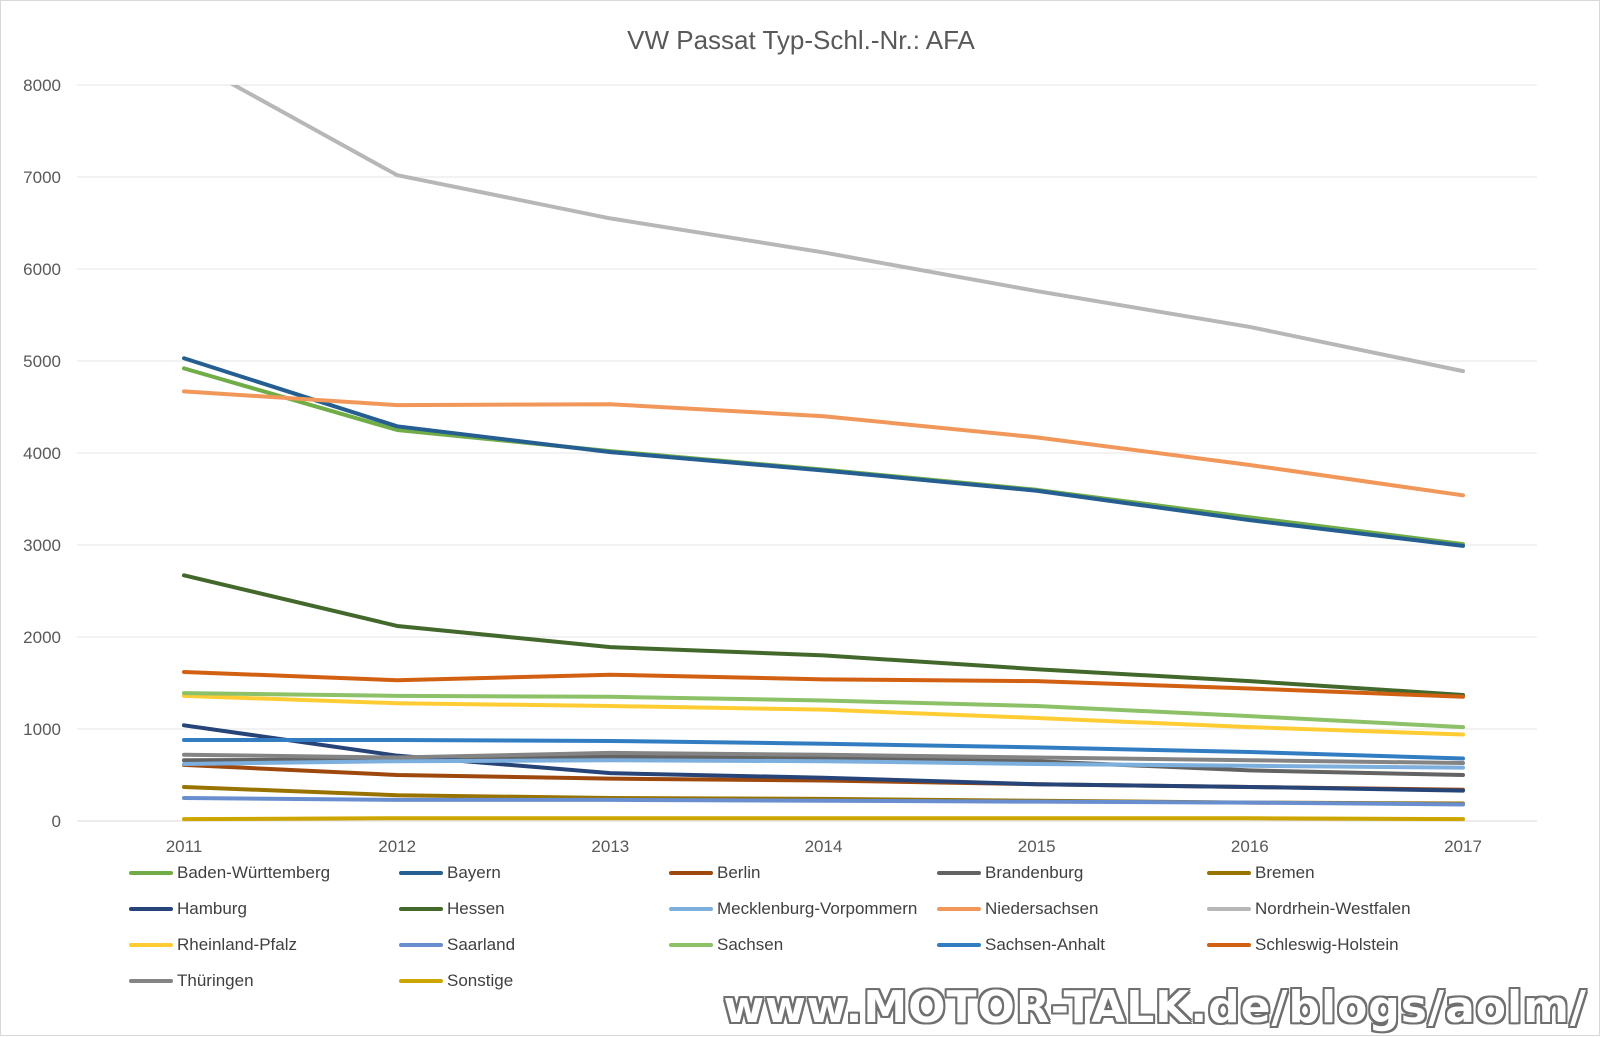 The width and height of the screenshot is (1600, 1037). I want to click on y-tick-label: 8000, so click(42, 85).